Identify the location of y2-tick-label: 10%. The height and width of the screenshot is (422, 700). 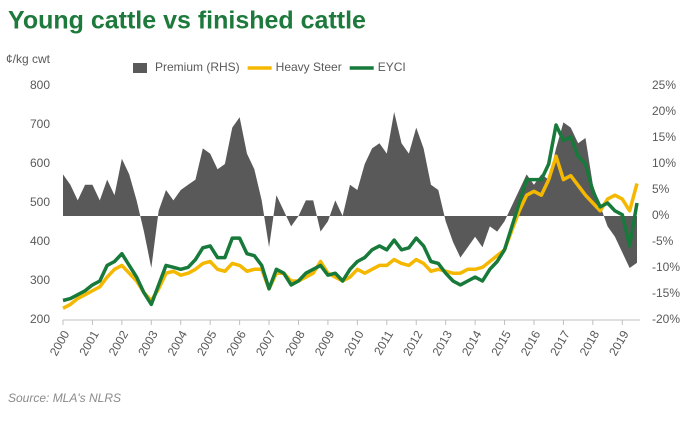
(664, 163).